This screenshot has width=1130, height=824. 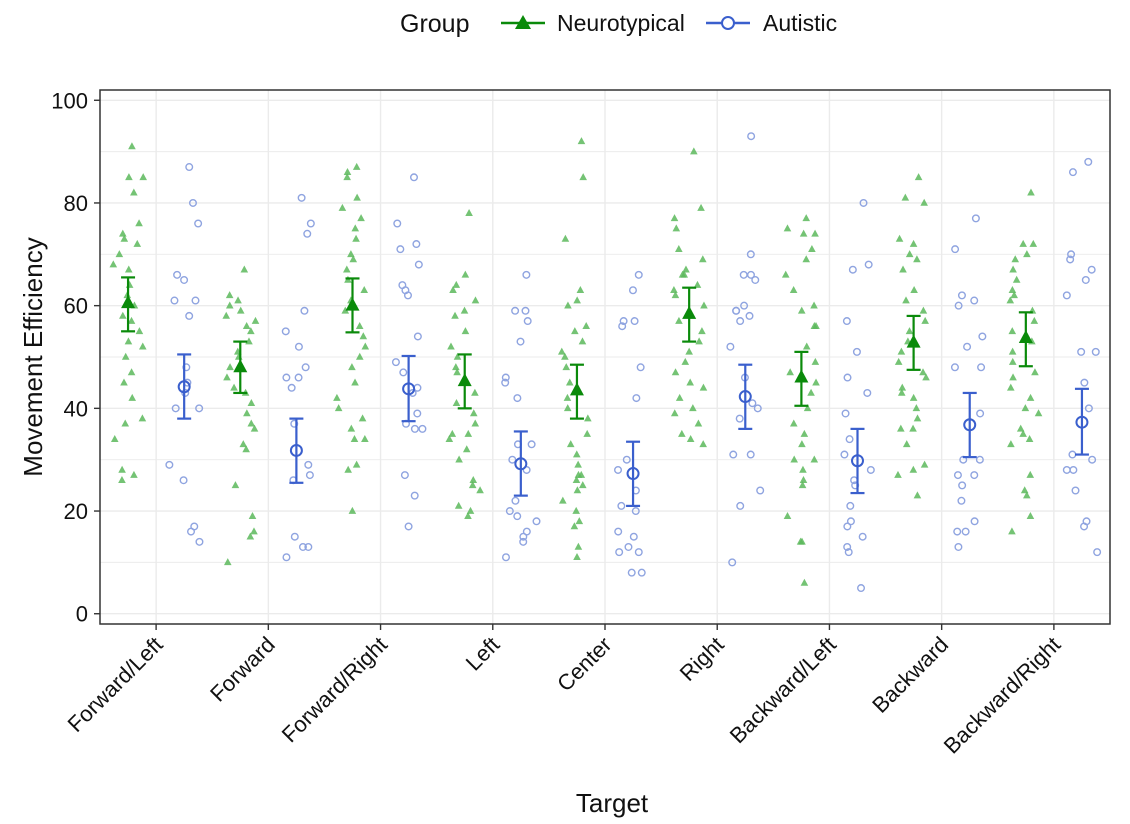 I want to click on legend-key-autistic, so click(x=728, y=23).